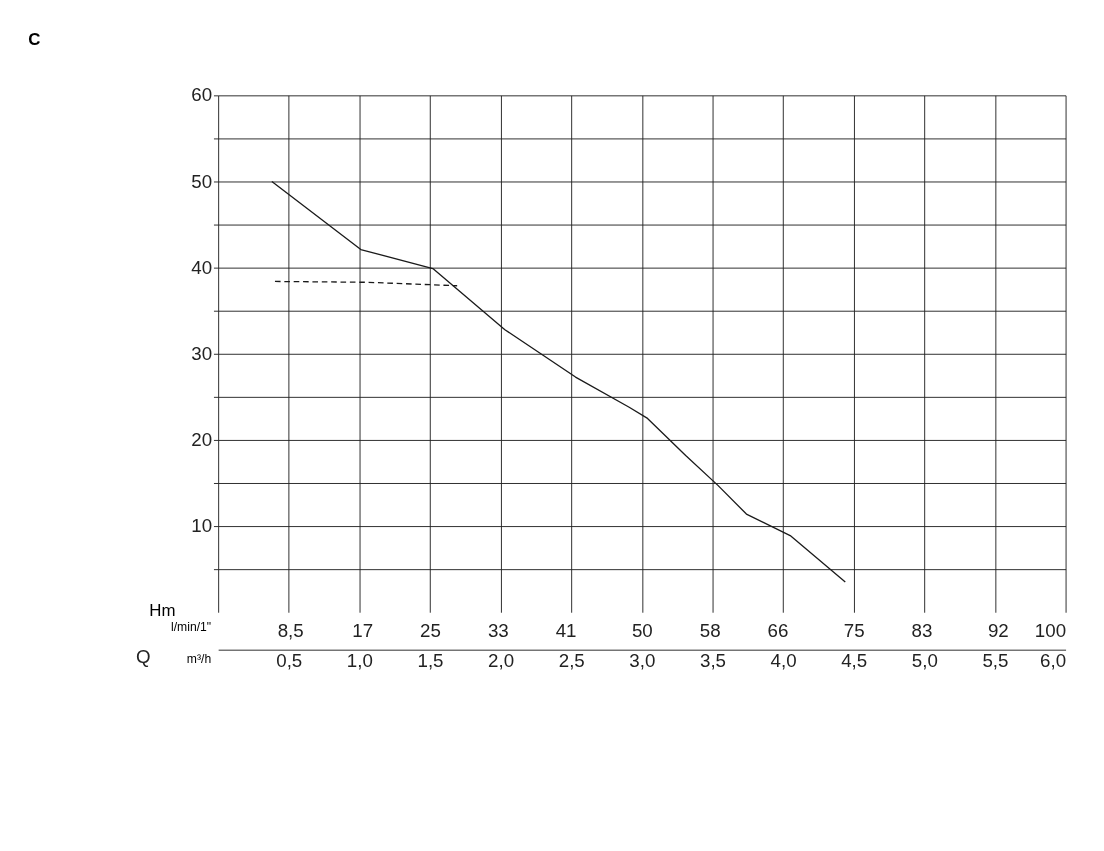 The image size is (1104, 851). I want to click on x2-tick-label: 58, so click(710, 631).